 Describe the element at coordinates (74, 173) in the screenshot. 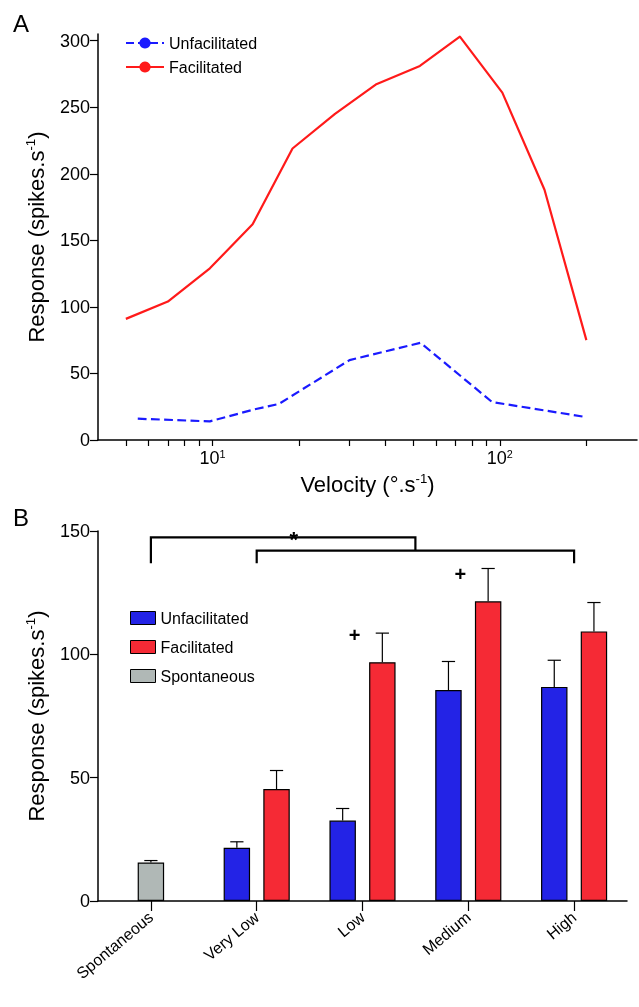

I see `y-tick-label: 200` at that location.